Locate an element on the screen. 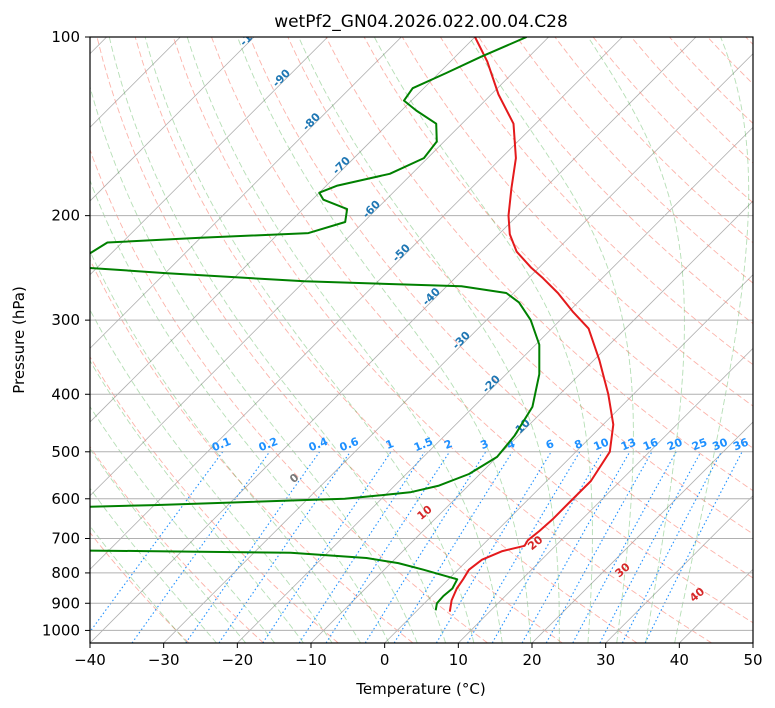  x-tick-label: −20 is located at coordinates (238, 660).